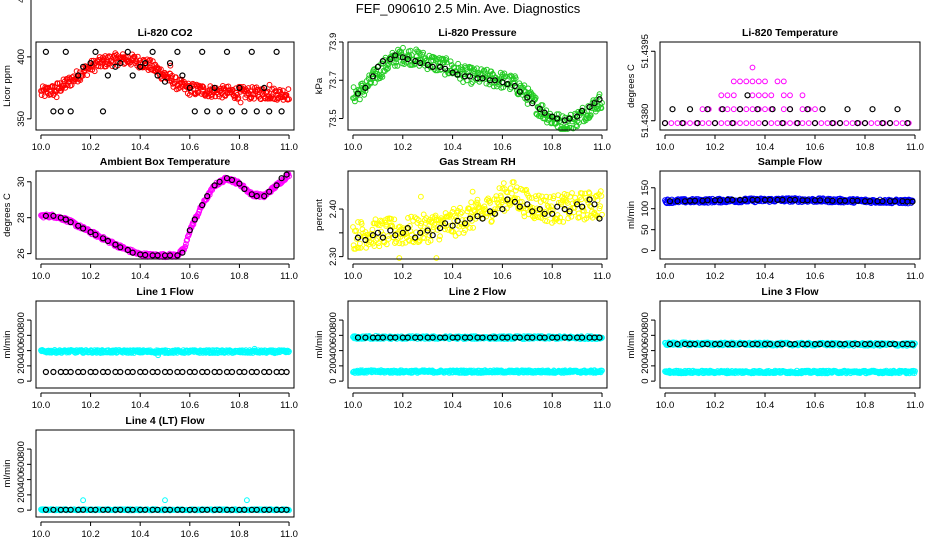  Describe the element at coordinates (165, 33) in the screenshot. I see `chart-title: Li-820 CO2` at that location.